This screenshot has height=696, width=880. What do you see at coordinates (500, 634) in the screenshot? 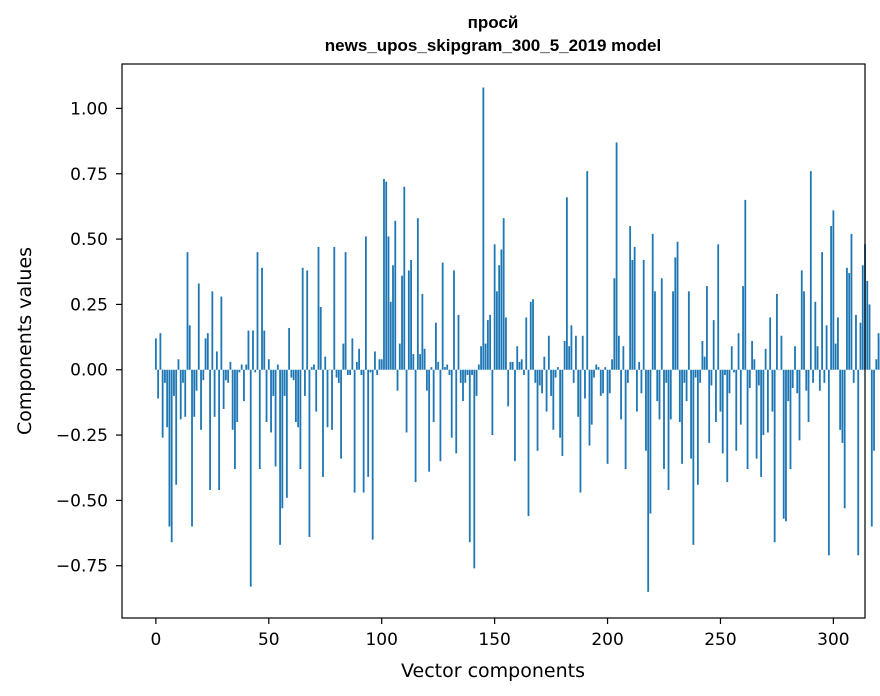
I see `x-axis-ticks: 0 50 100 150 200 250 300` at bounding box center [500, 634].